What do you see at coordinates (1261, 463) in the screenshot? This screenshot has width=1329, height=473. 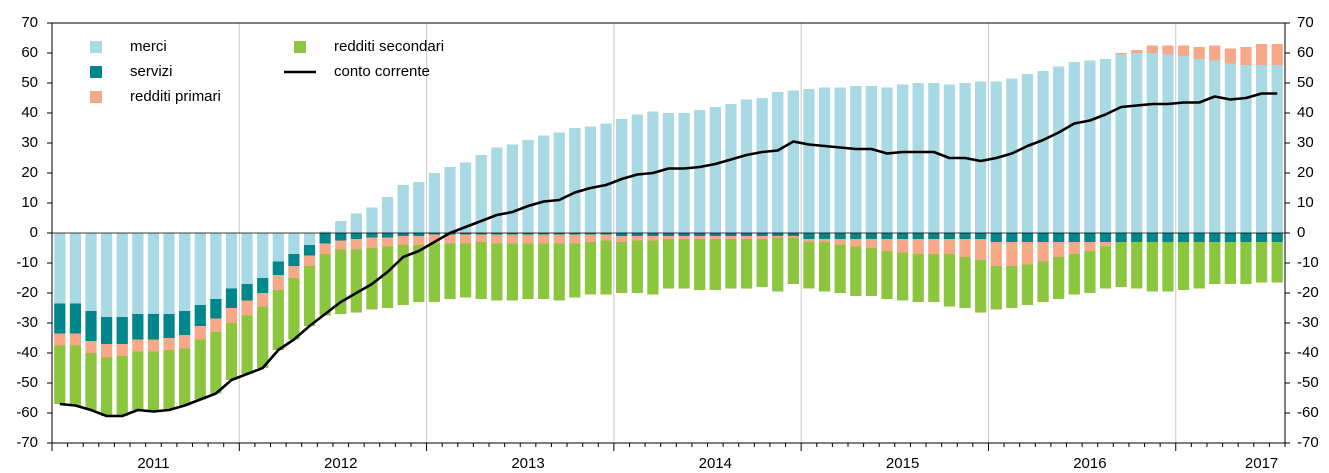 I see `x-tick-label: 2017` at bounding box center [1261, 463].